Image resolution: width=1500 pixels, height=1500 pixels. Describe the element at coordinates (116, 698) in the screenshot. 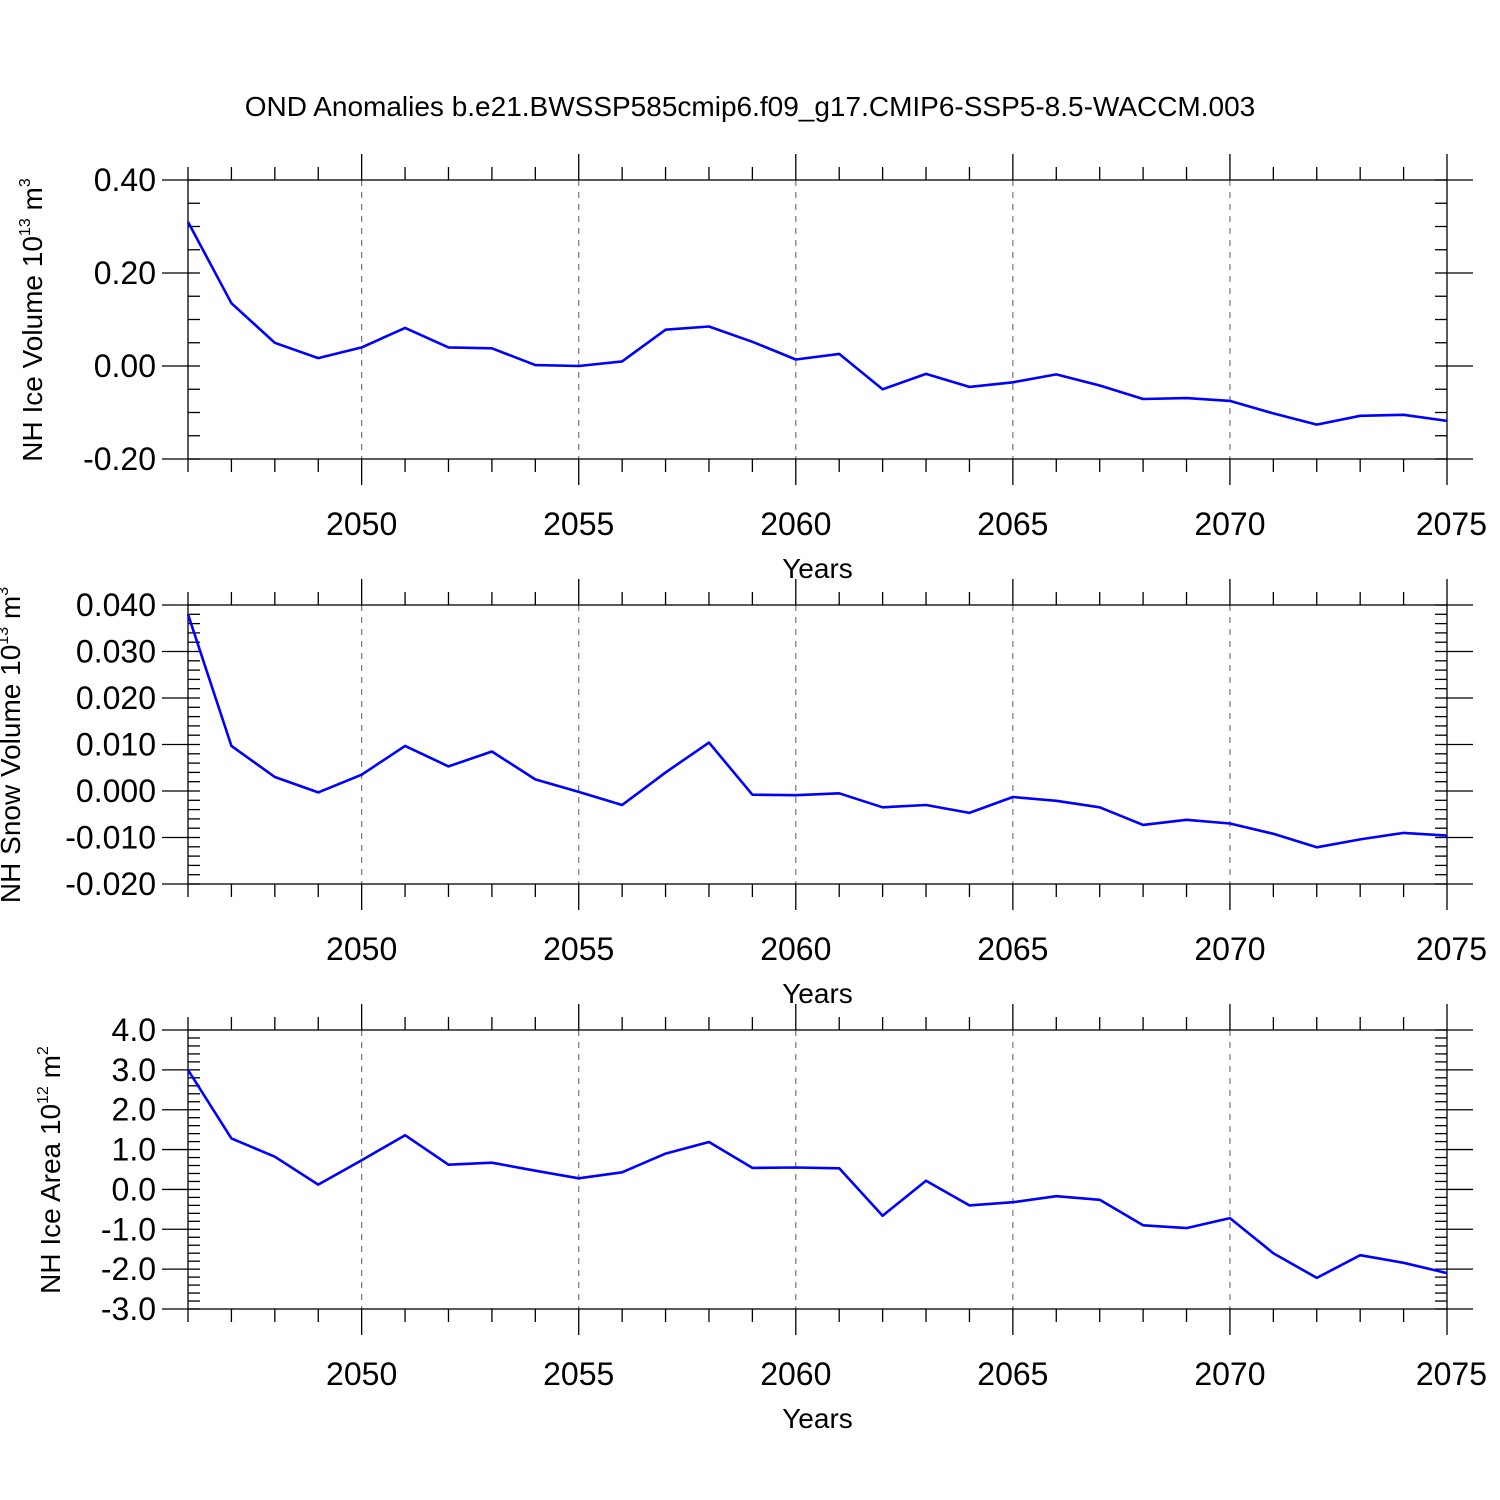

I see `y-tick-label: 0.020` at that location.